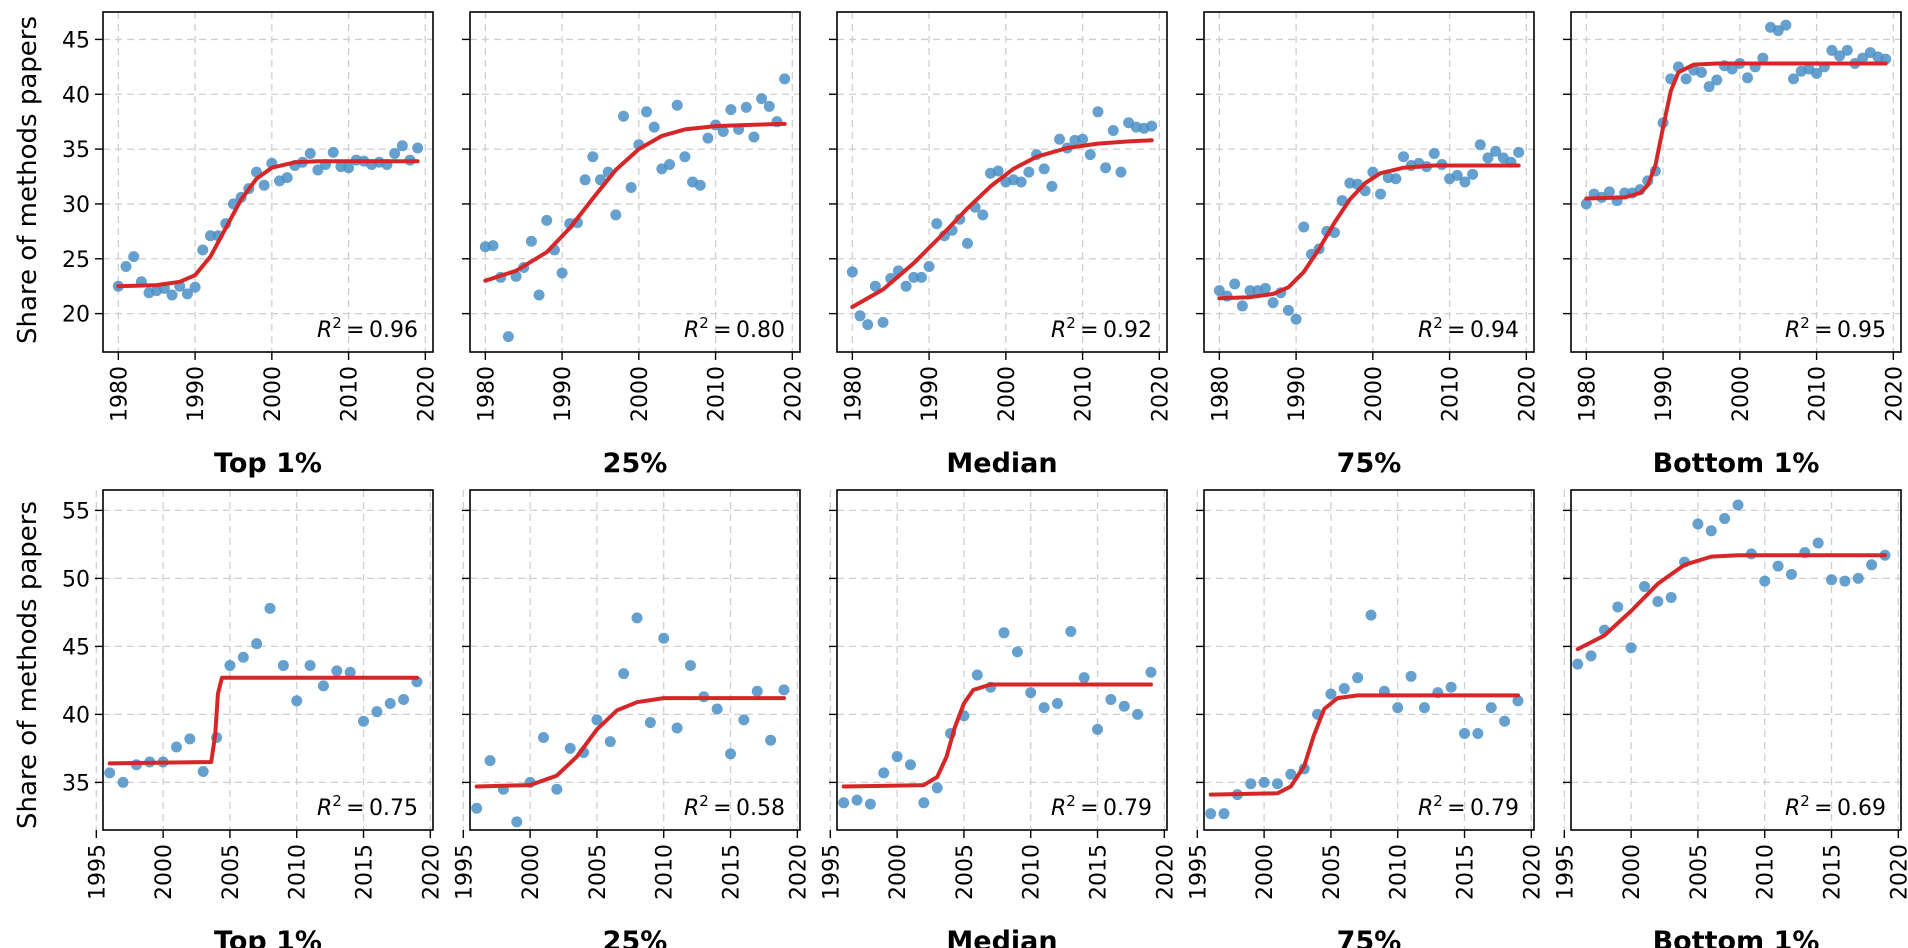 The height and width of the screenshot is (948, 1908). Describe the element at coordinates (76, 647) in the screenshot. I see `y-tick-label: 45` at that location.